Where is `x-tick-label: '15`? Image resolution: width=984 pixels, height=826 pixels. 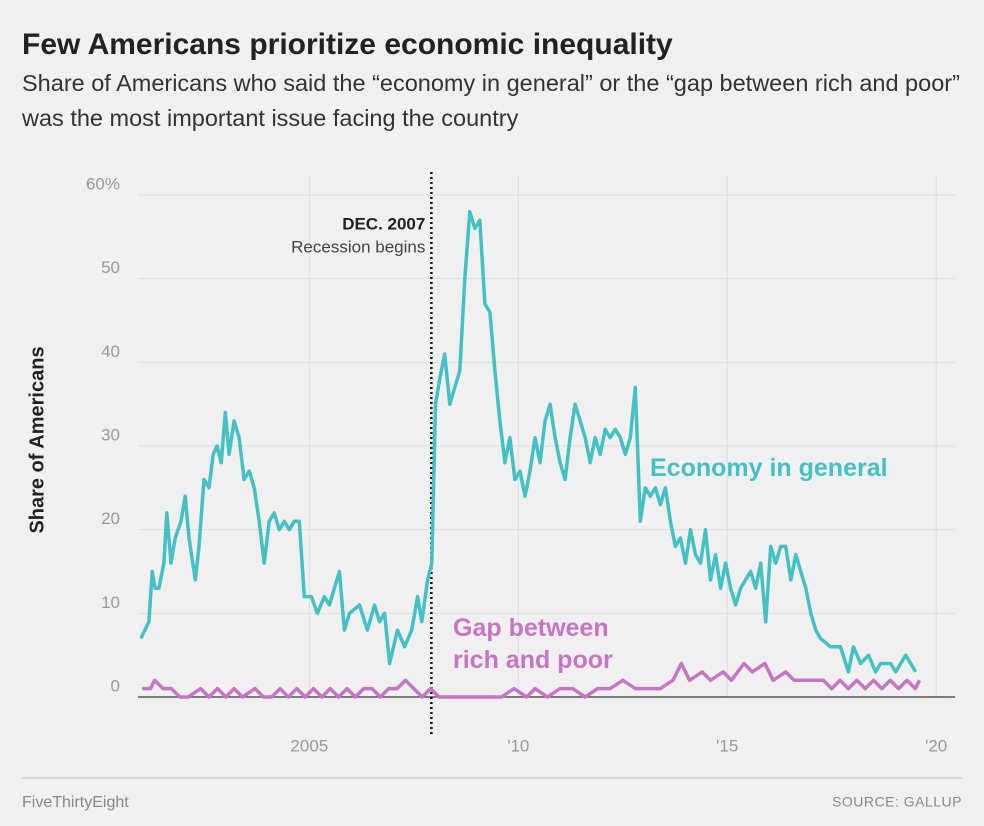 x-tick-label: '15 is located at coordinates (727, 745).